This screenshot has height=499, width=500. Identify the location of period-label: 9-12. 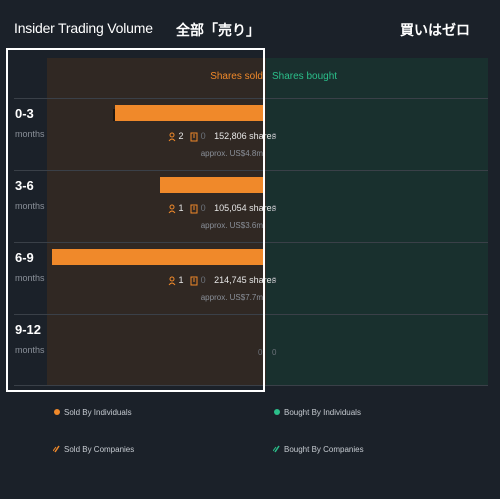
(28, 329).